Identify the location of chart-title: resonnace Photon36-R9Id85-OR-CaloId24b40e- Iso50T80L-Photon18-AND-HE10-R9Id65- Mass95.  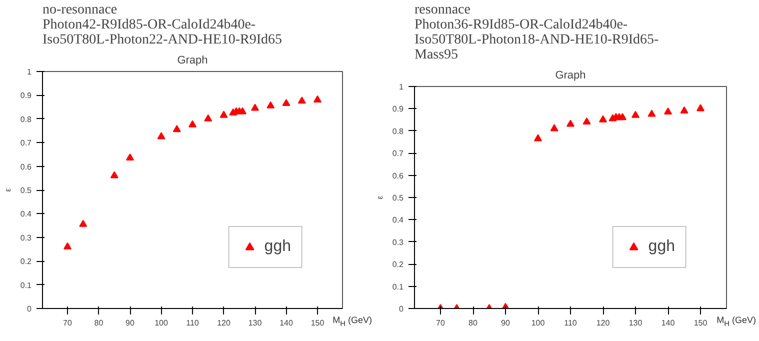
(537, 32).